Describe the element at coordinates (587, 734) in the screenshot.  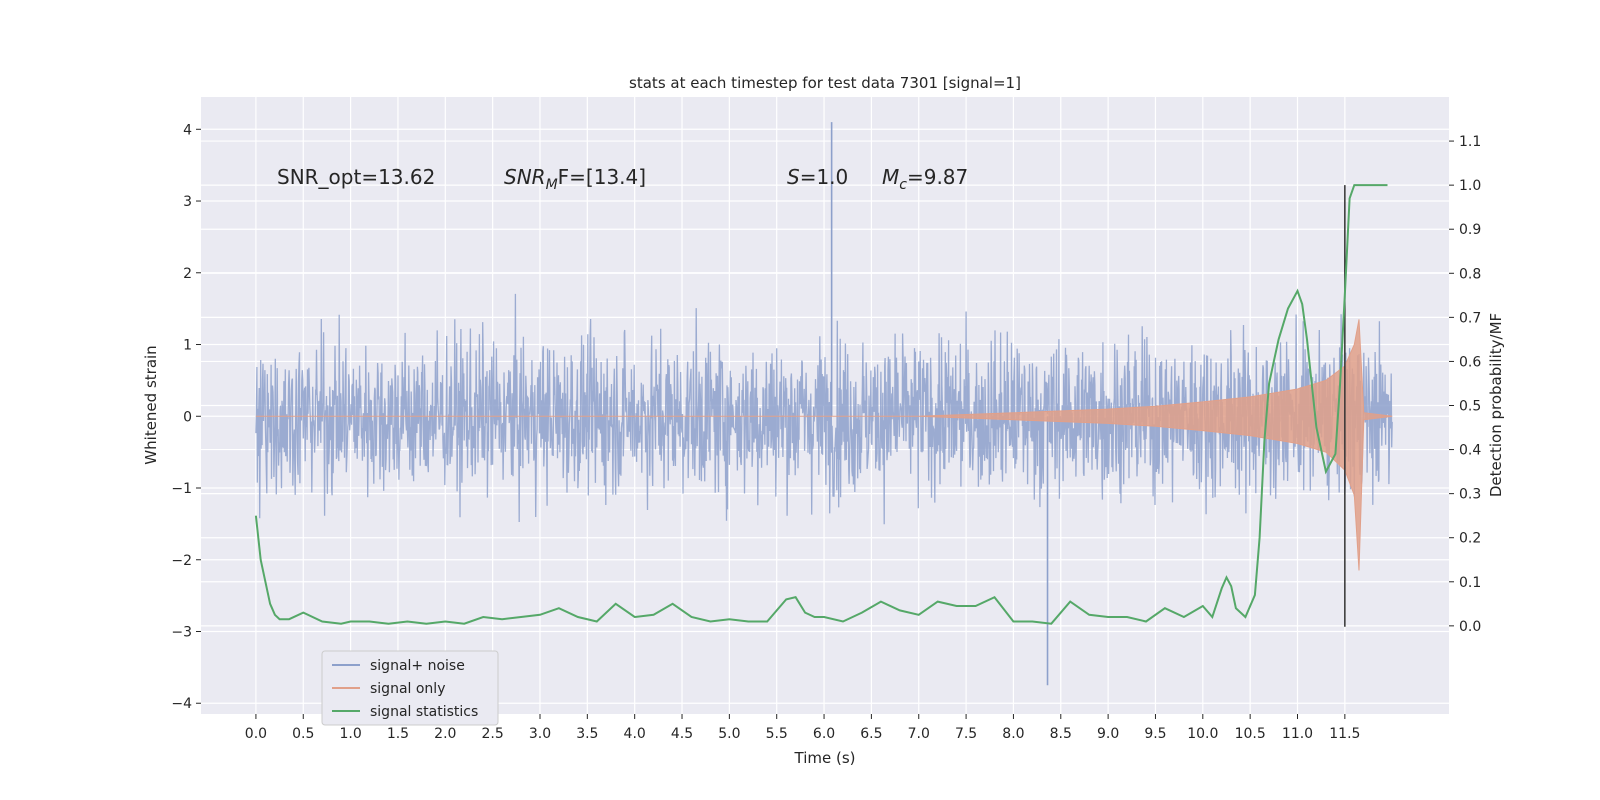
I see `x-tick-label: 3.5` at that location.